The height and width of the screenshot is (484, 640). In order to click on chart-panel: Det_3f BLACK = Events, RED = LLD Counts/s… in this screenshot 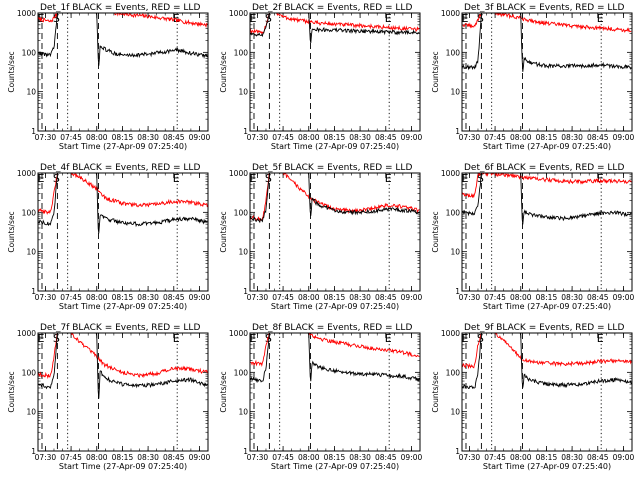, I will do `click(532, 77)`.